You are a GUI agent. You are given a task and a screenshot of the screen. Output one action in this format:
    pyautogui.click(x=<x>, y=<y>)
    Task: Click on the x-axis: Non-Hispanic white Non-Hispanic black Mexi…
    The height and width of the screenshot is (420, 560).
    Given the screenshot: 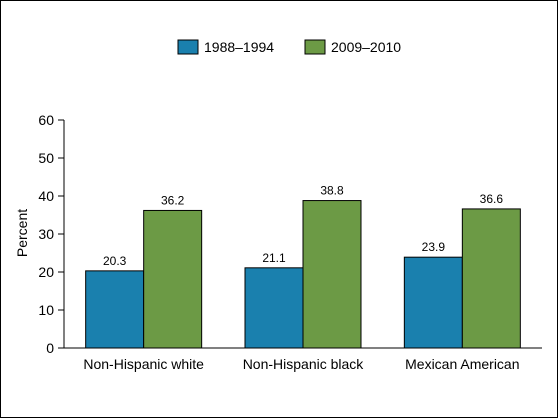 What is the action you would take?
    pyautogui.click(x=303, y=359)
    